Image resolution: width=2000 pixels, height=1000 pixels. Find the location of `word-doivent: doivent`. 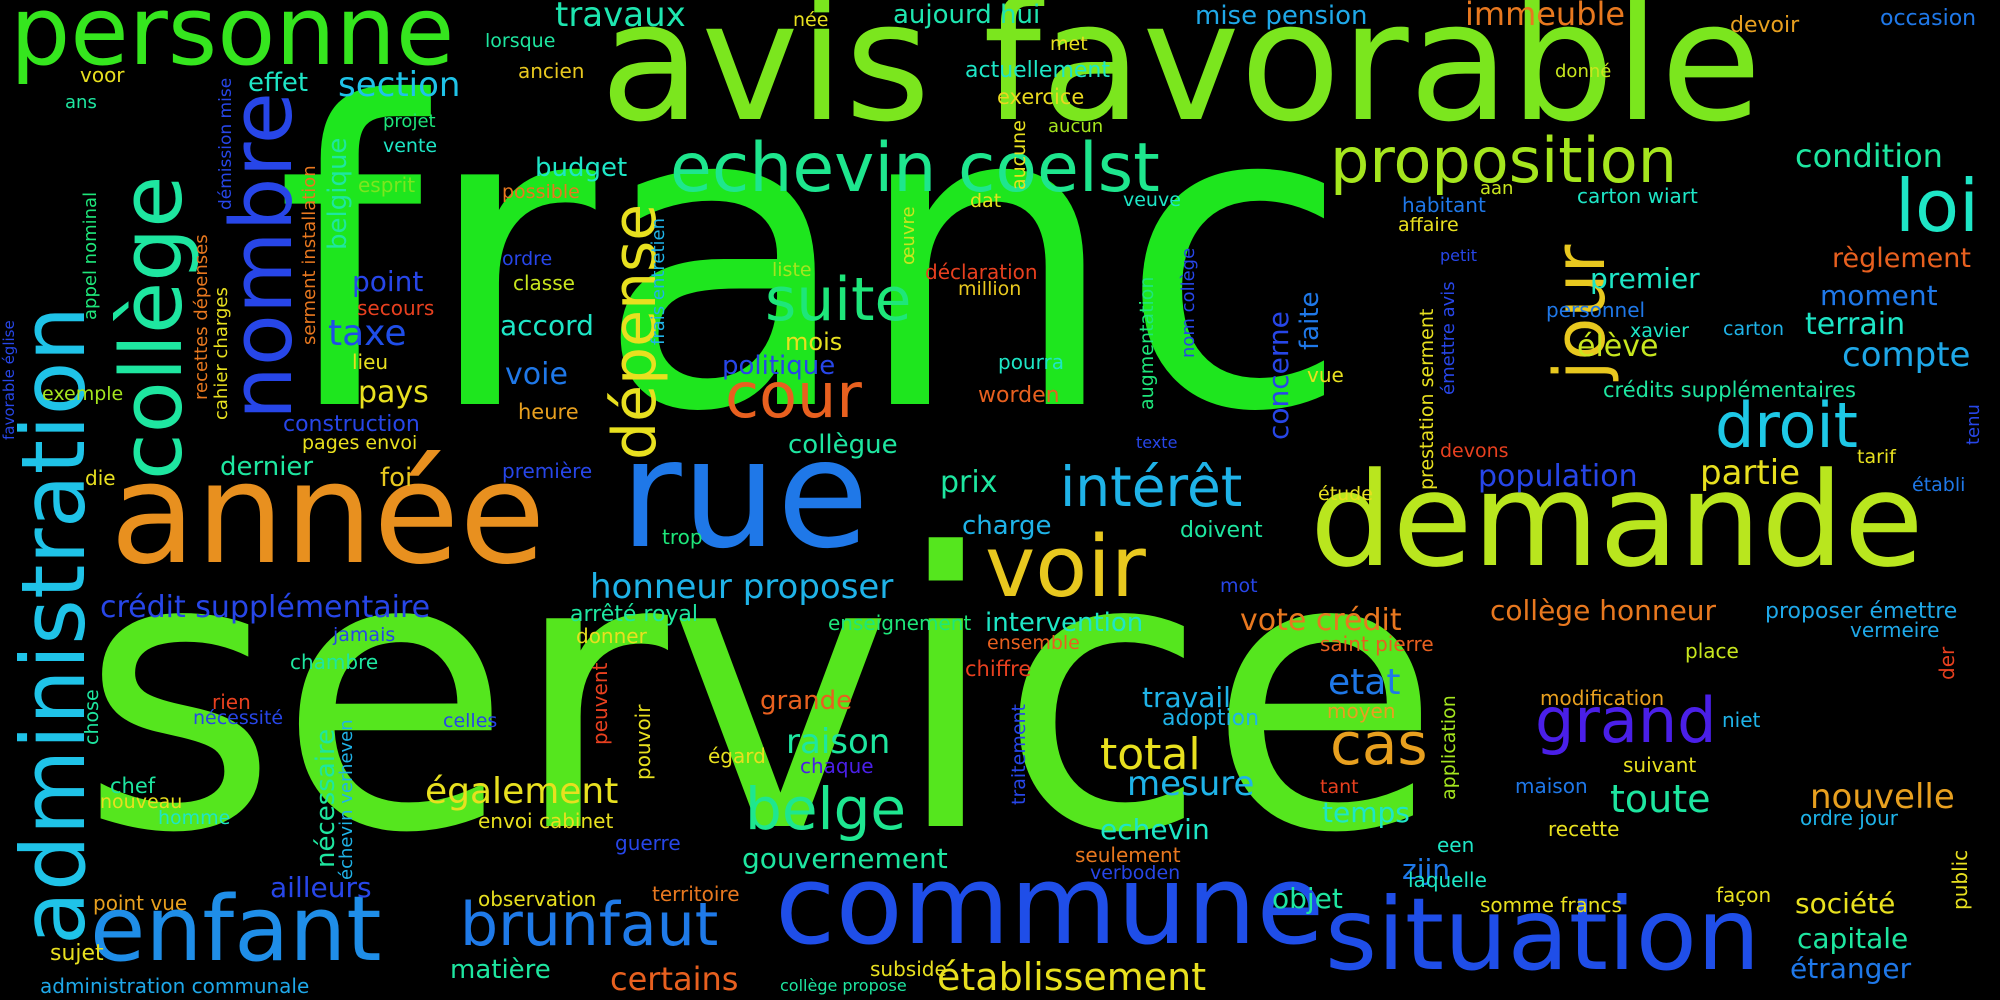

word-doivent: doivent is located at coordinates (1221, 530).